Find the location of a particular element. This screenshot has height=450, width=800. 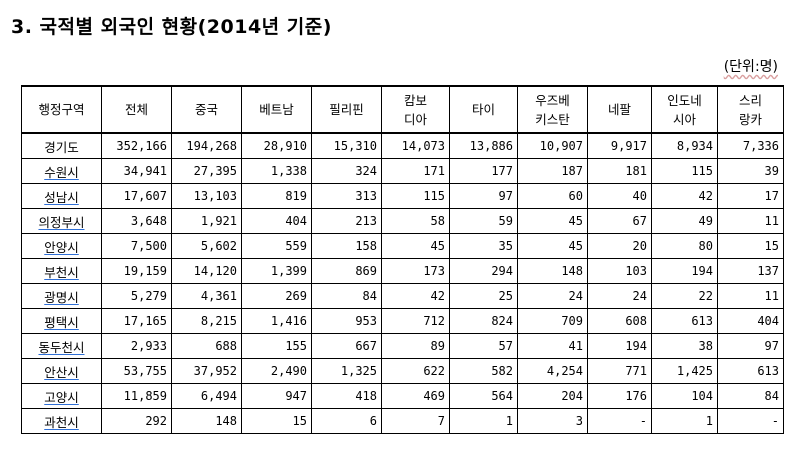

region-cell: 수원시 is located at coordinates (61, 171).